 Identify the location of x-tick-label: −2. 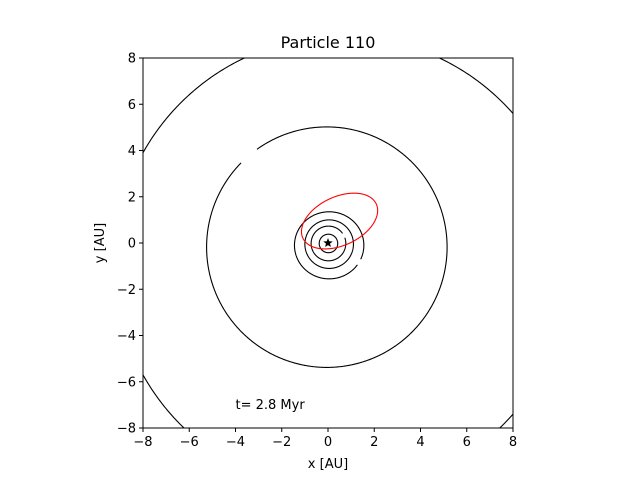
(281, 442).